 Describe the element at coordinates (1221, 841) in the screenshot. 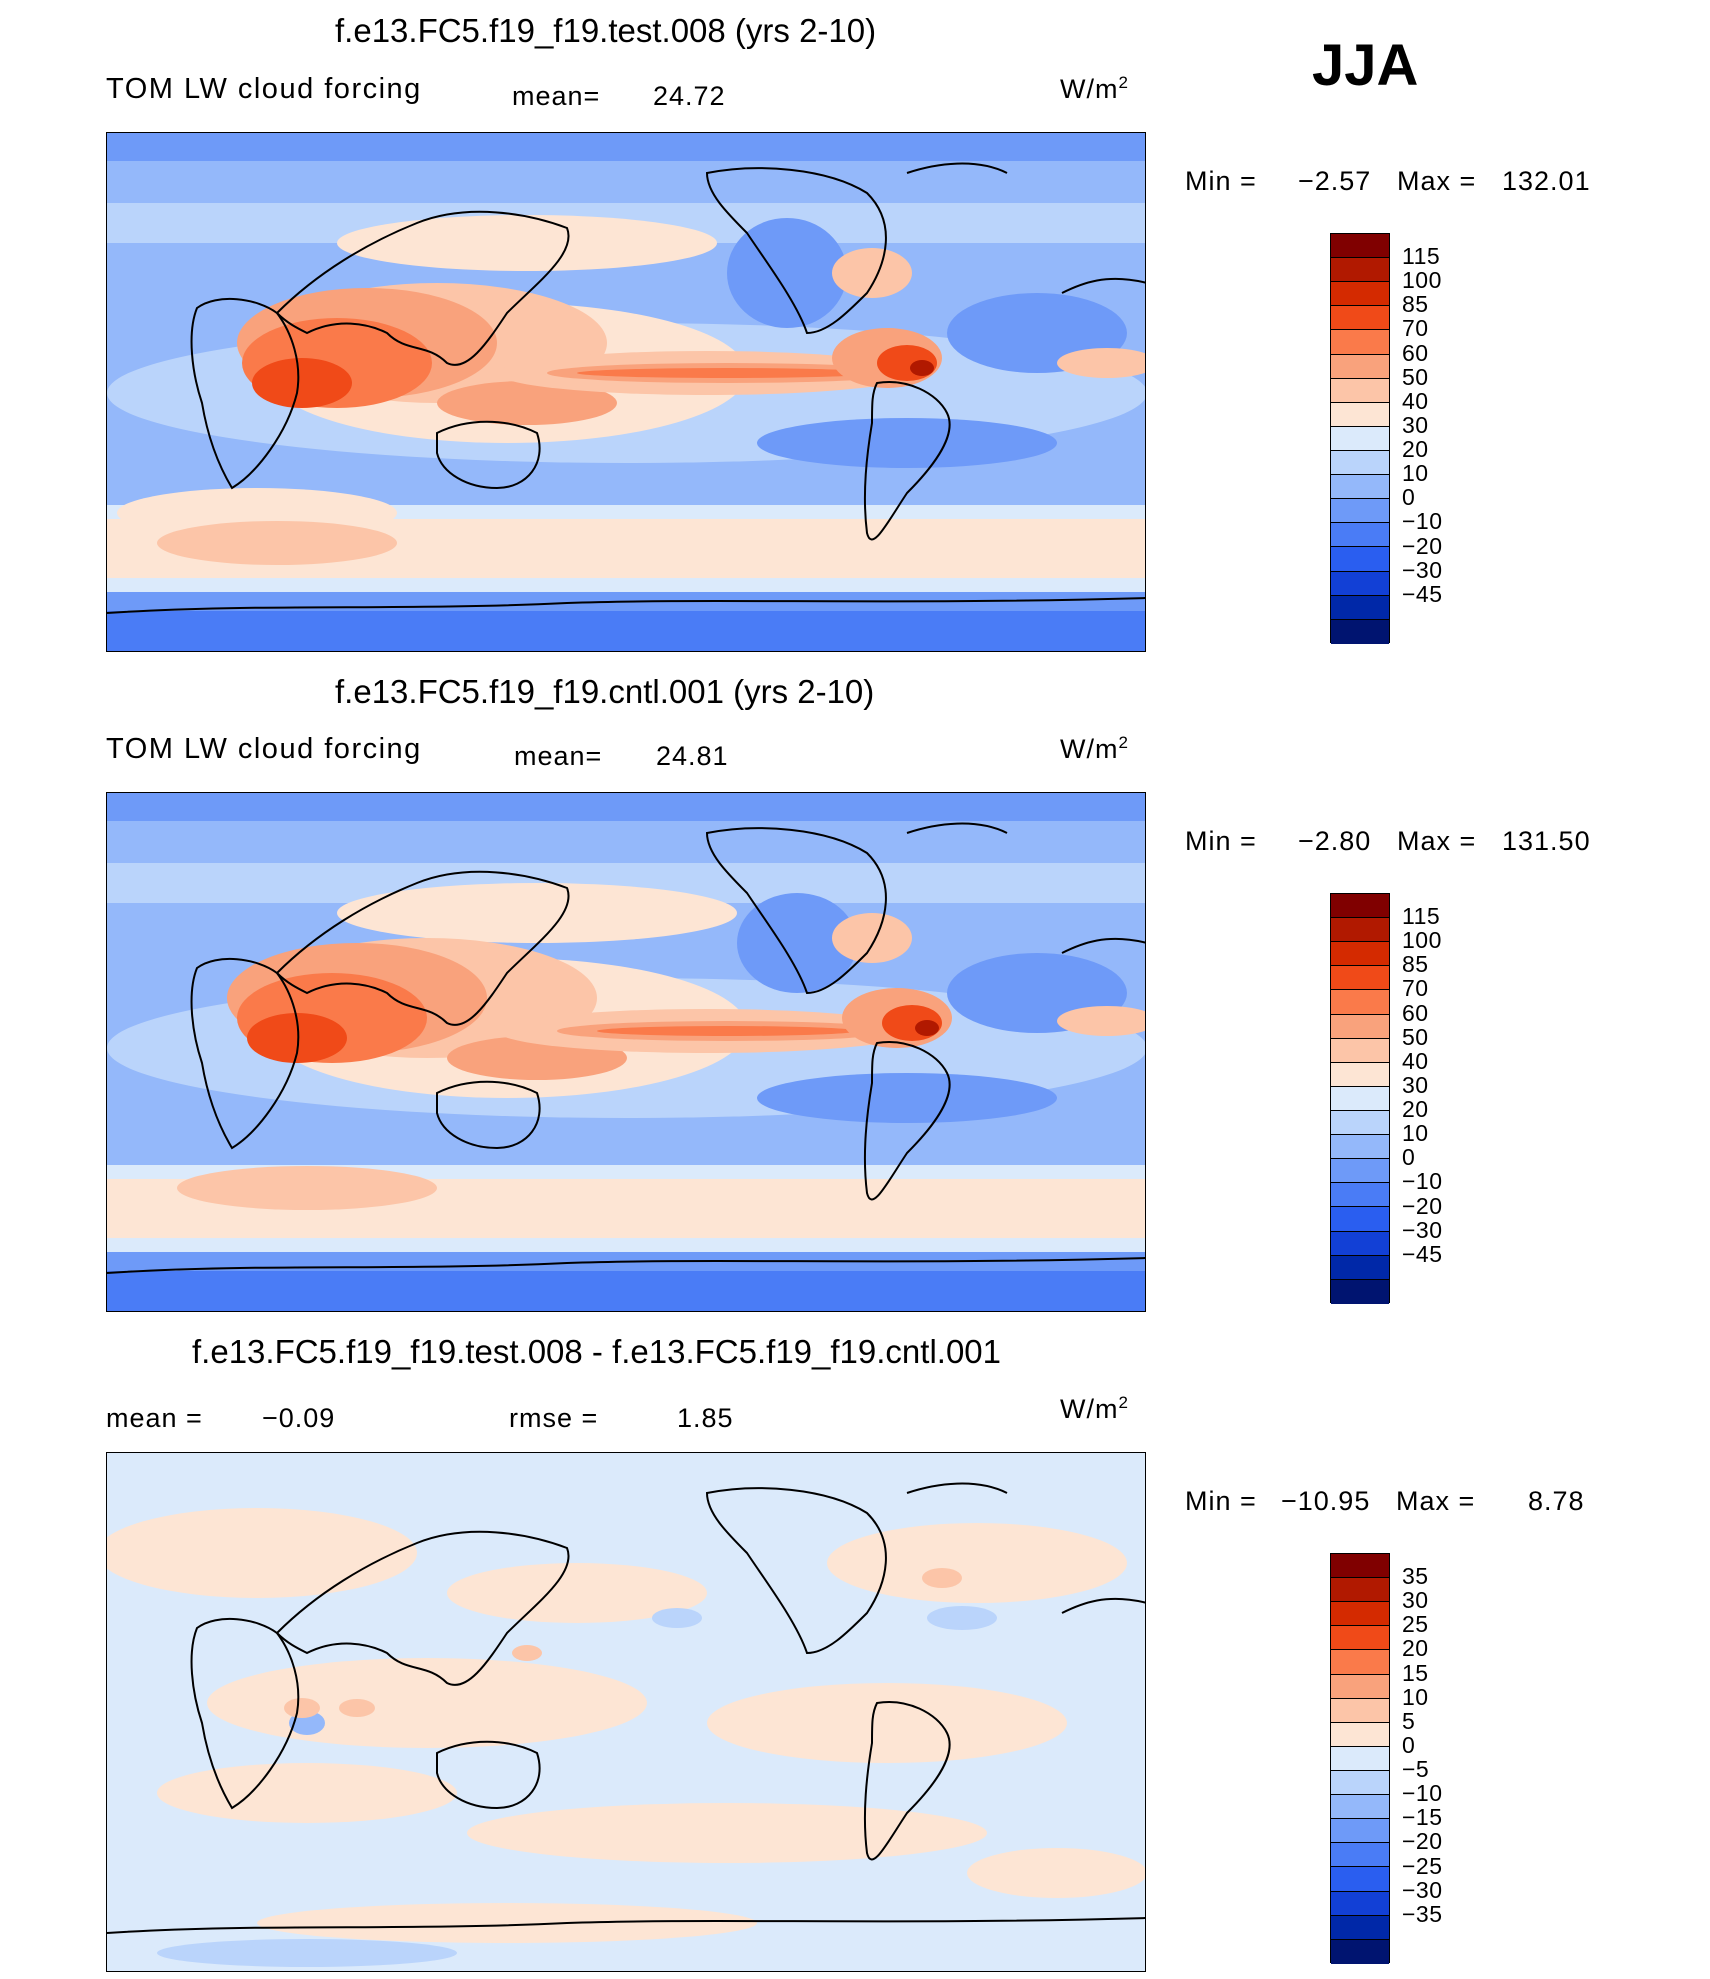

I see `panel2-min-label: Min =` at that location.